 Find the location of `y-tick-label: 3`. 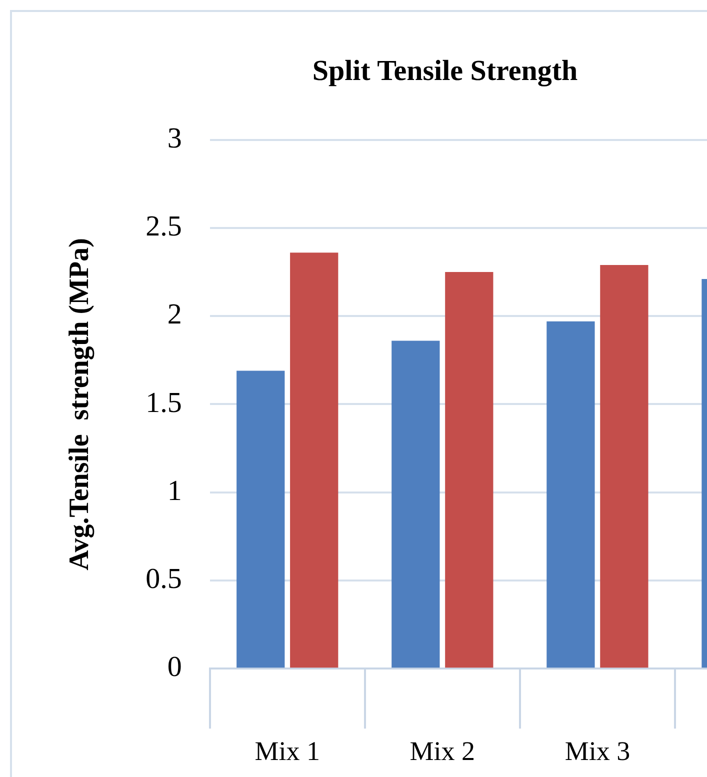

y-tick-label: 3 is located at coordinates (174, 138).